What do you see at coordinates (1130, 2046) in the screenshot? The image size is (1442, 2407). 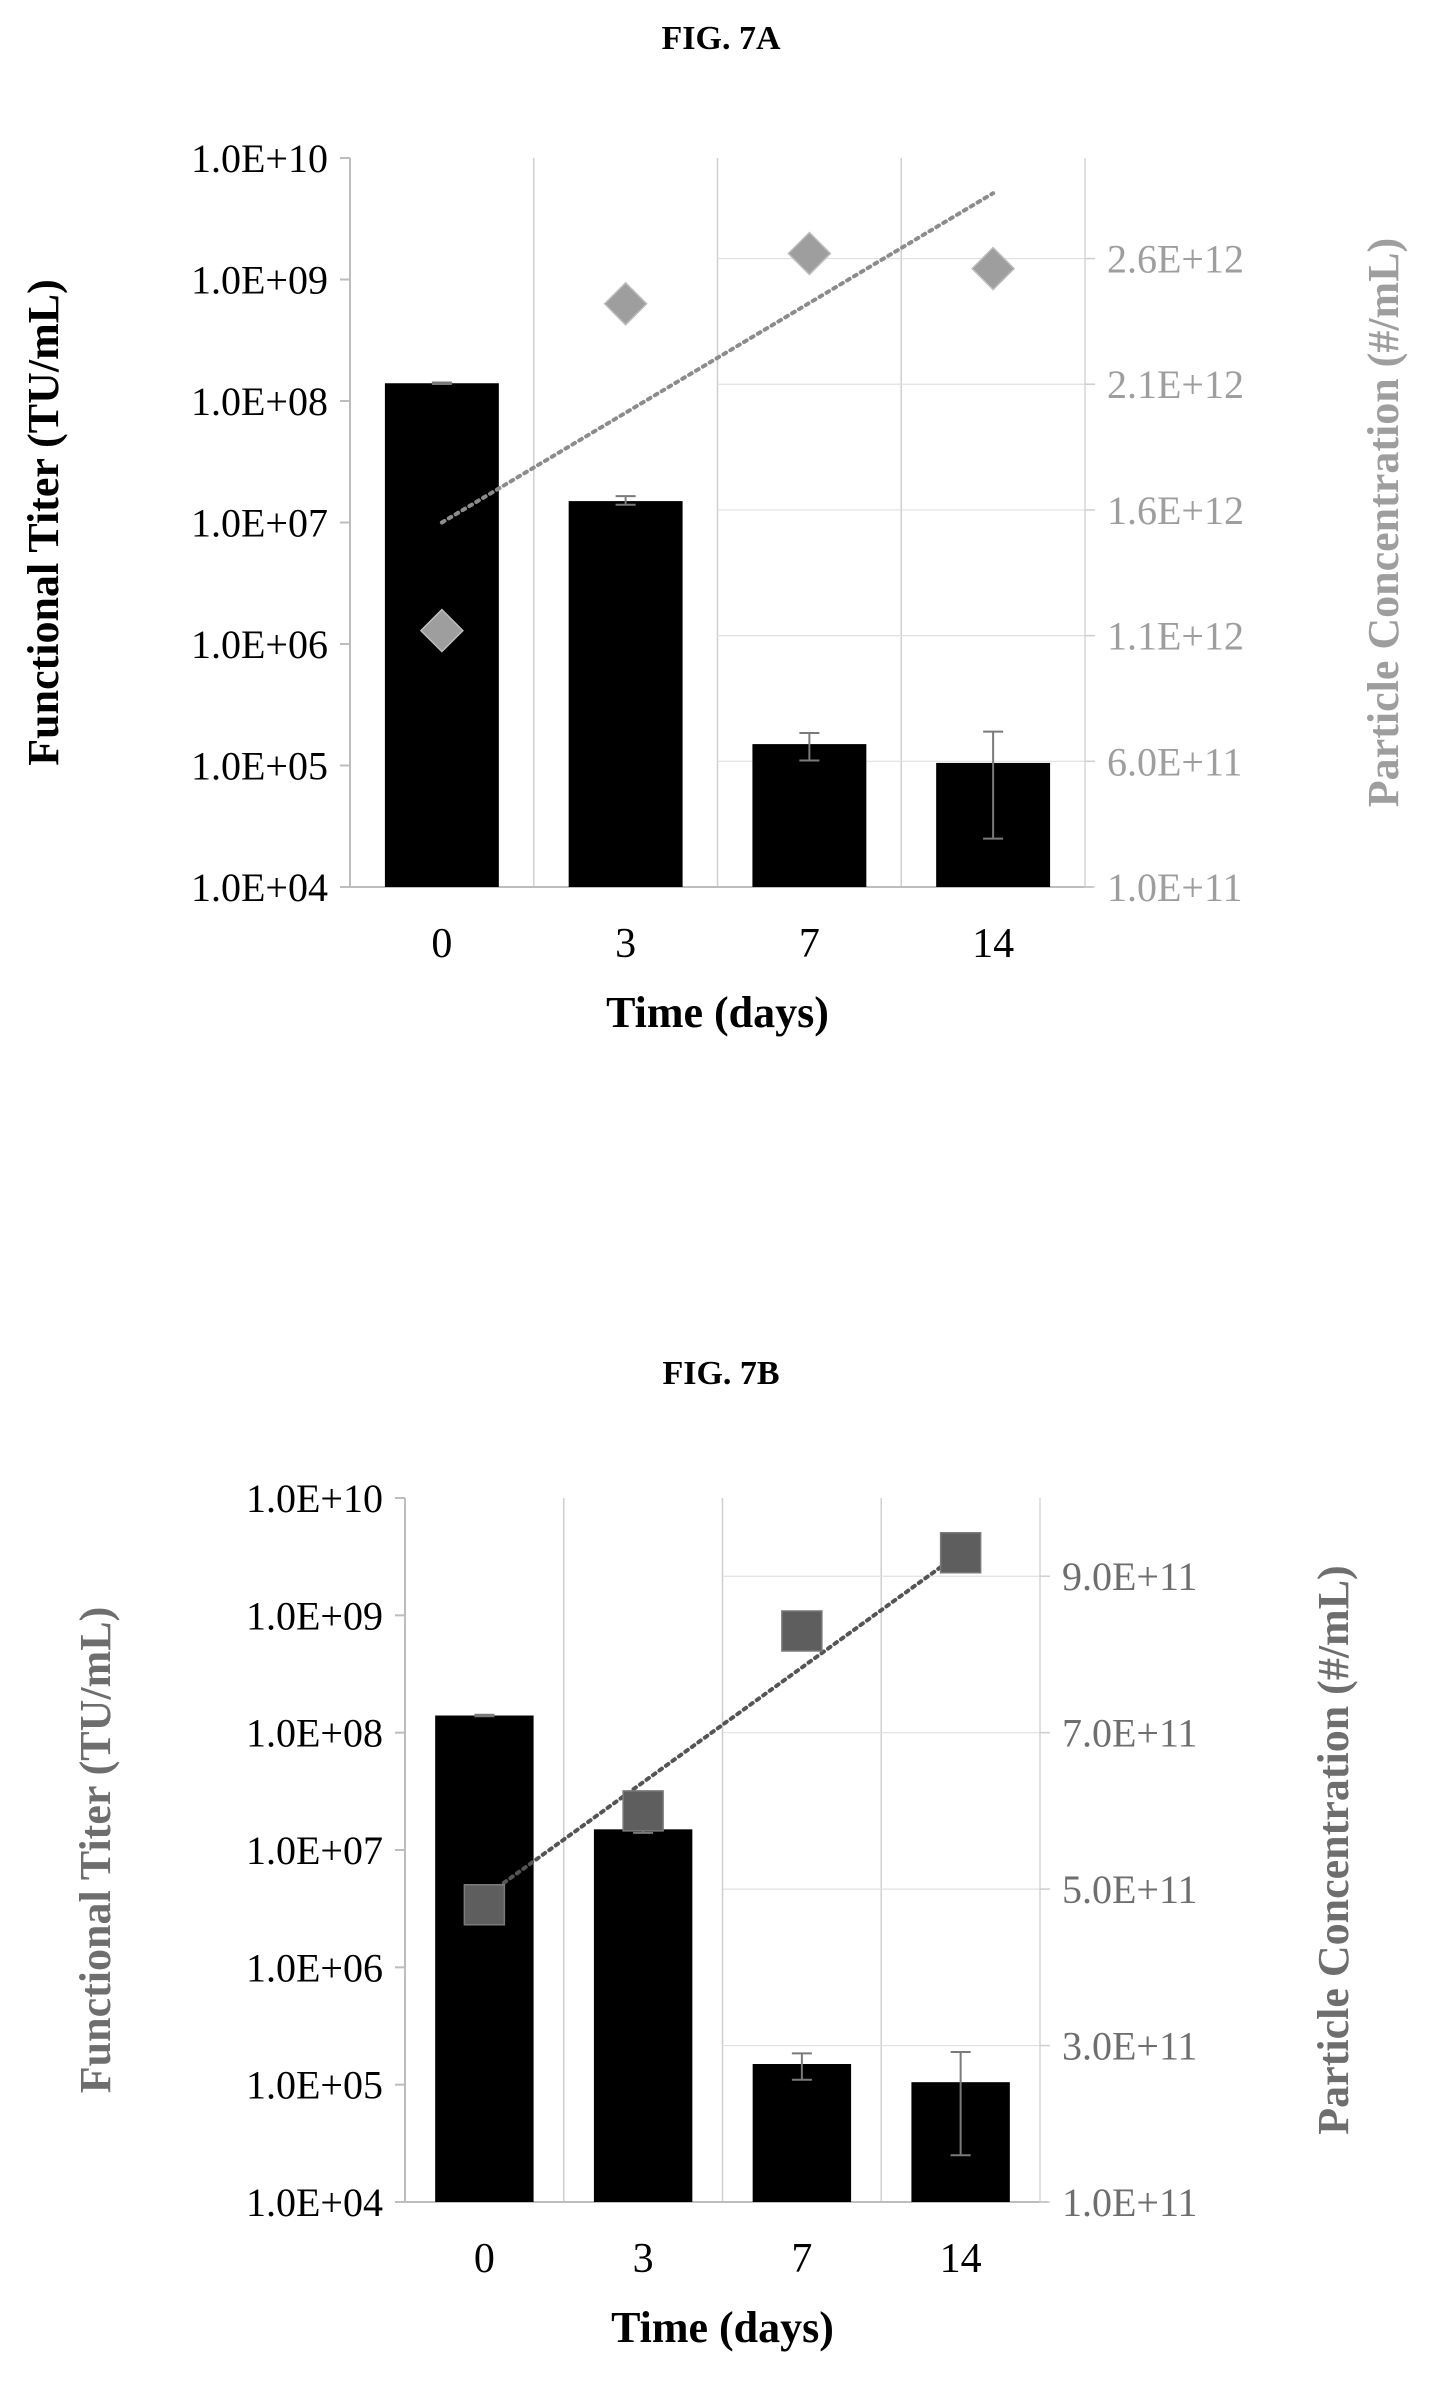 I see `y2-tick-label: 3.0E+11` at bounding box center [1130, 2046].